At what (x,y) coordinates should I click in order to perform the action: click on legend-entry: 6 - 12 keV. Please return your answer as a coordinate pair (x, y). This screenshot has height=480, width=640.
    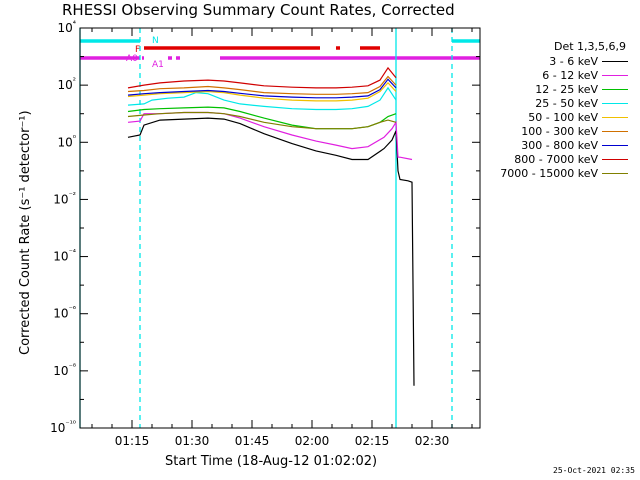
    Looking at the image, I should click on (552, 75).